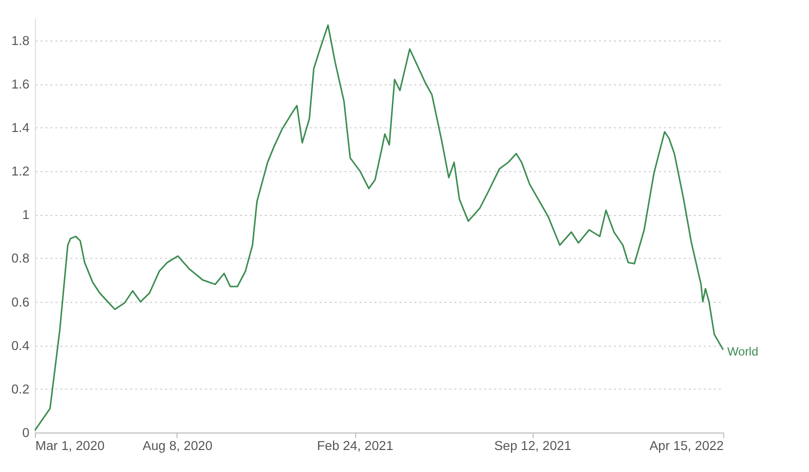  Describe the element at coordinates (533, 445) in the screenshot. I see `x-tick-label: Sep 12, 2021` at that location.